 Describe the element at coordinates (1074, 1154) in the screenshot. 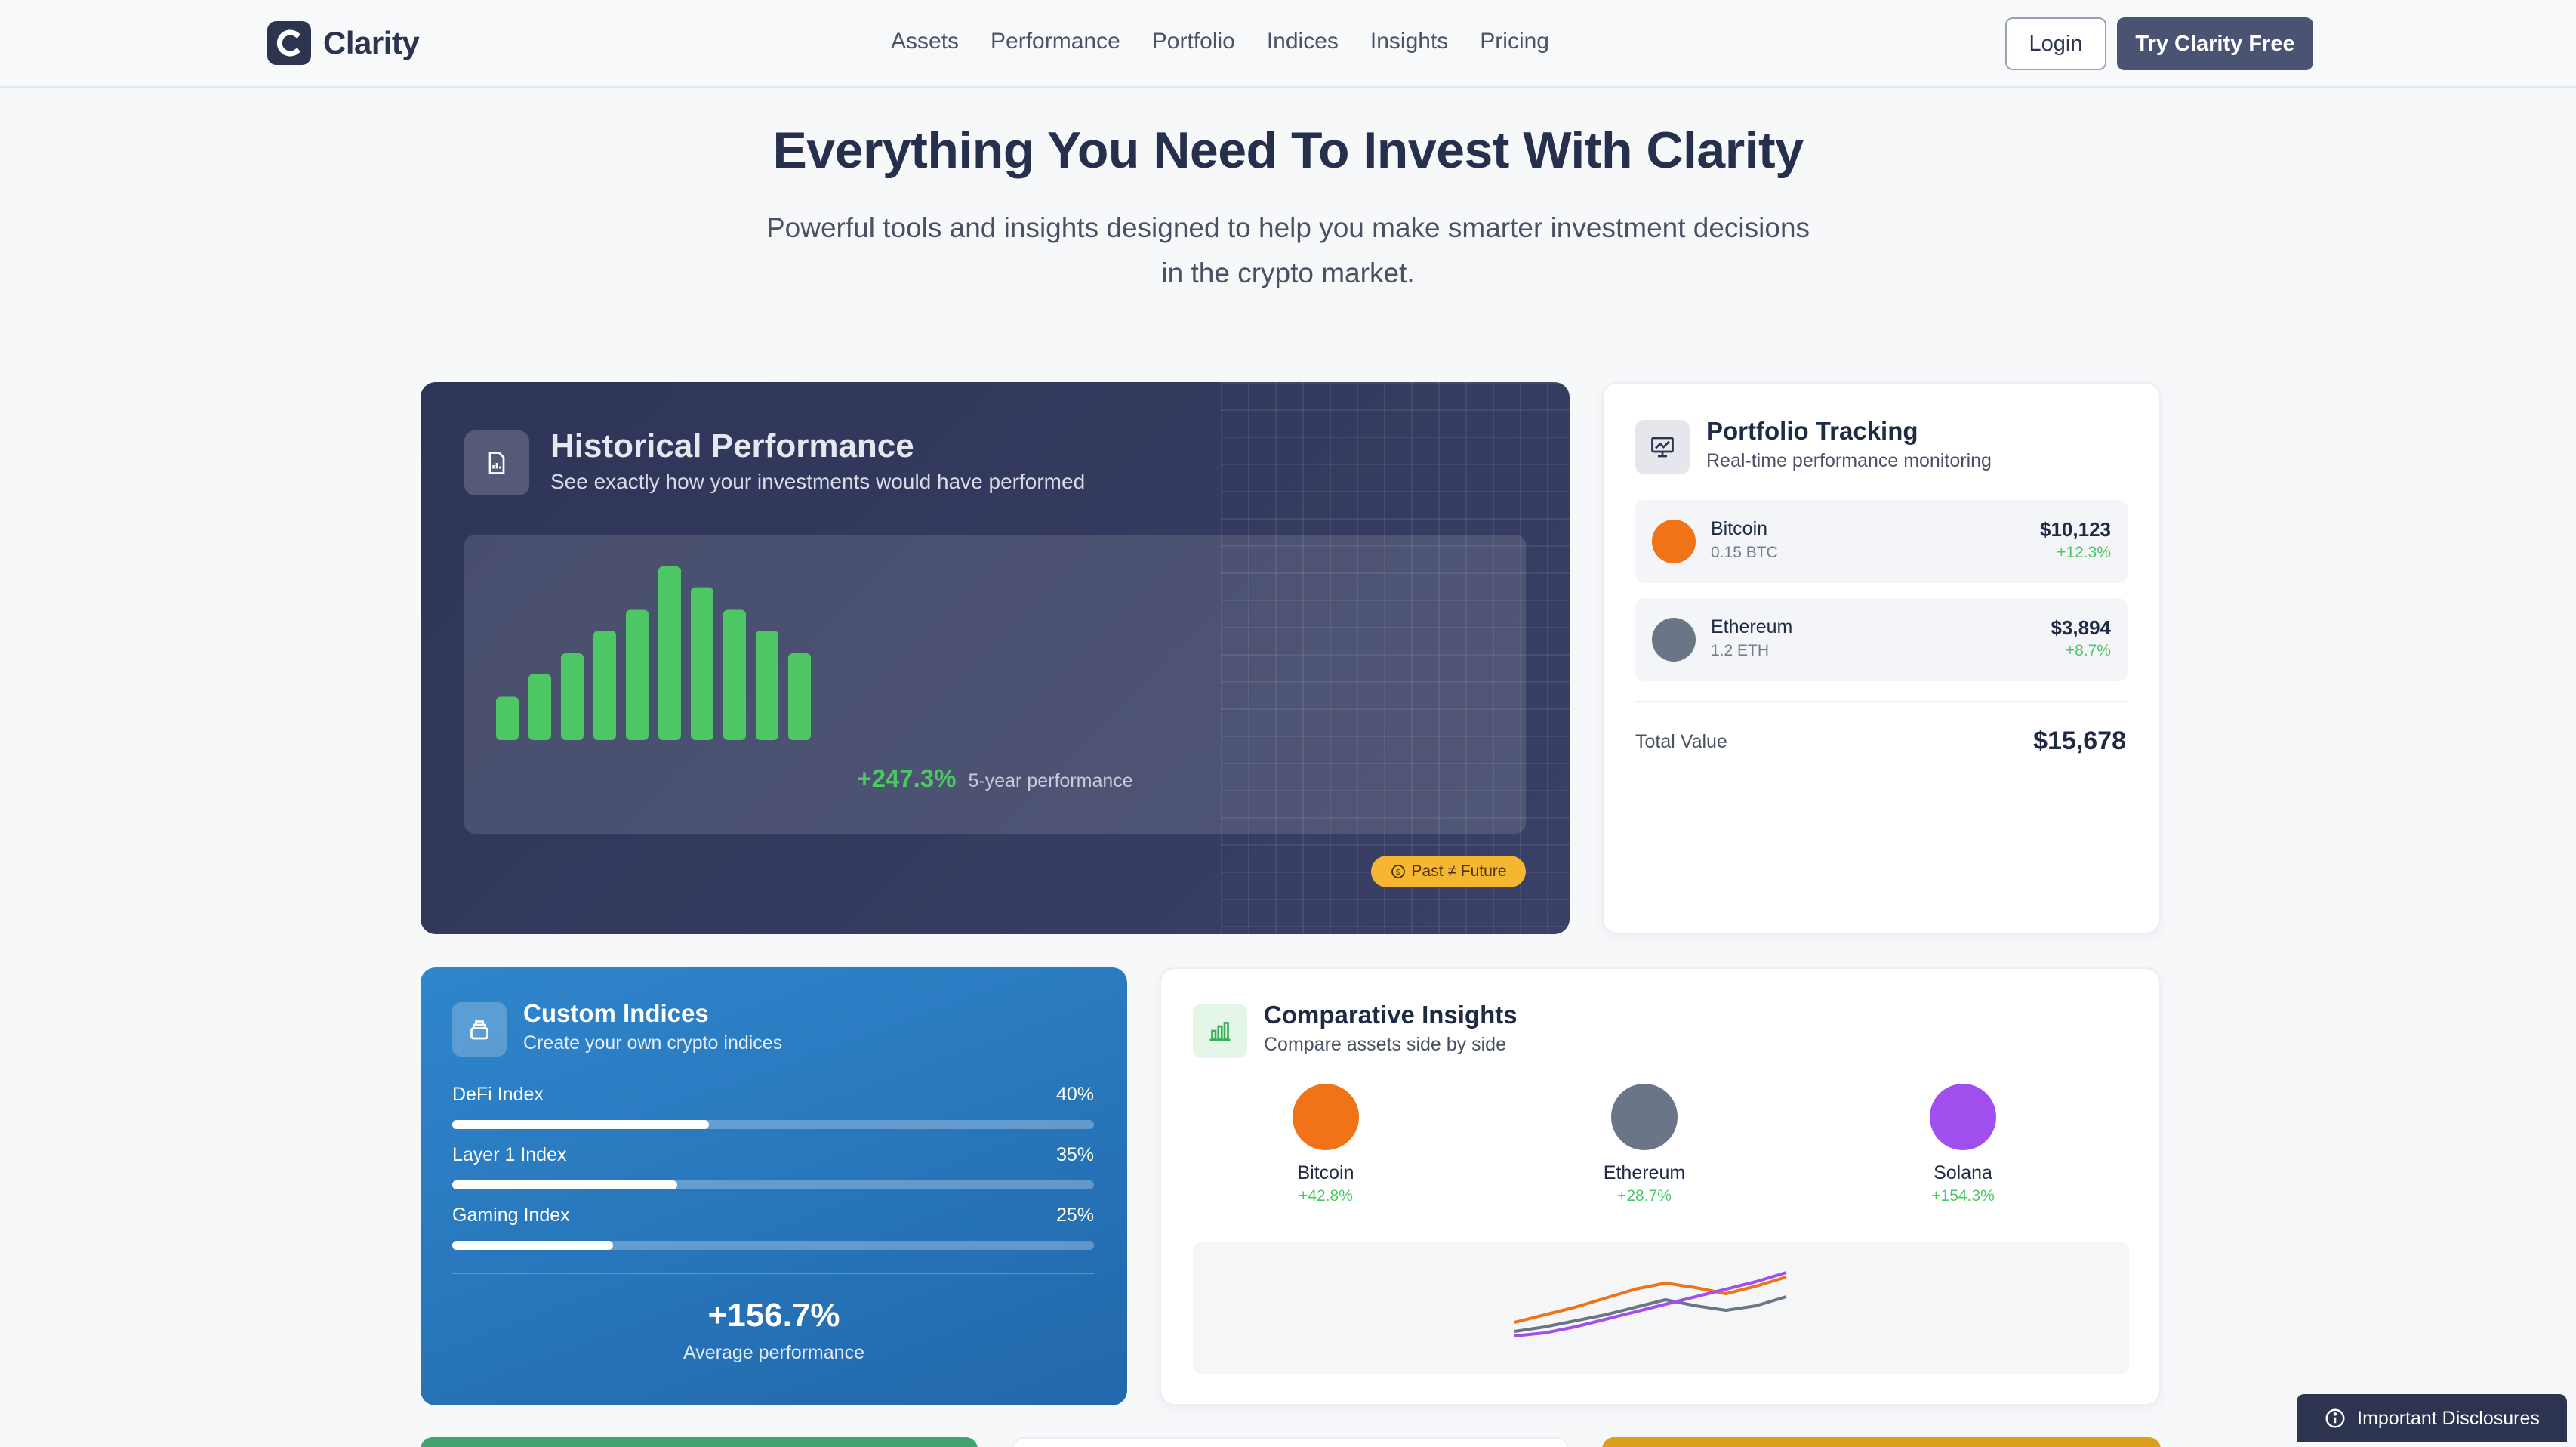

I see `index-percent: 35%` at that location.